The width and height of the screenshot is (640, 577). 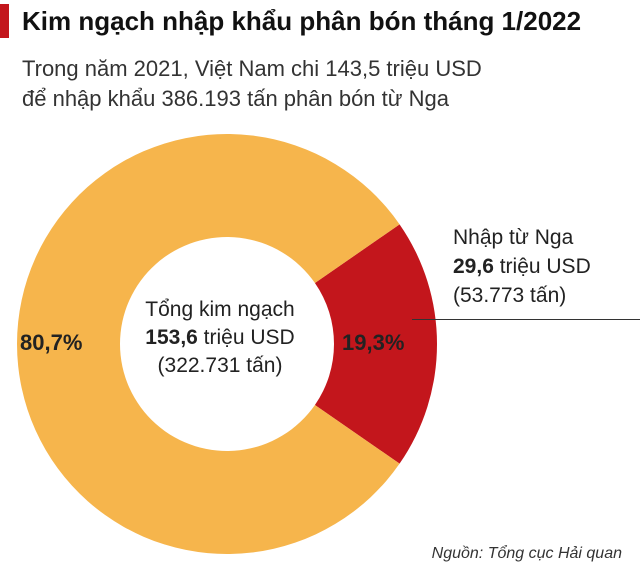 I want to click on slice-label-russia: 19,3%, so click(x=373, y=342).